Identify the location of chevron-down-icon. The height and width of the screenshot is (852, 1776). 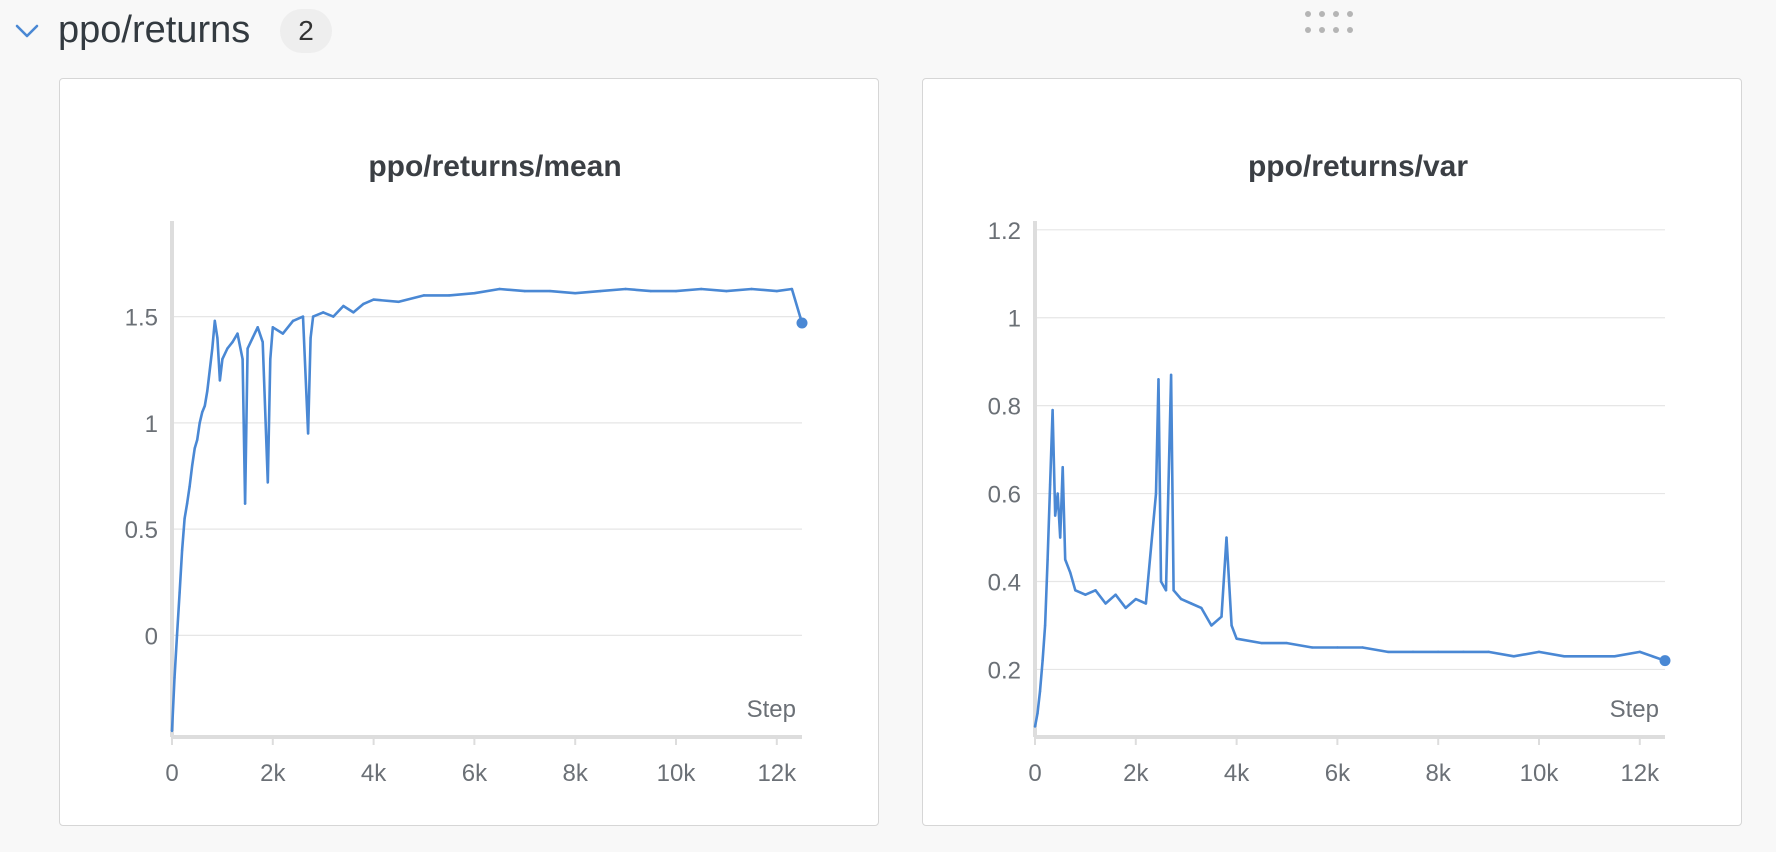
(27, 31).